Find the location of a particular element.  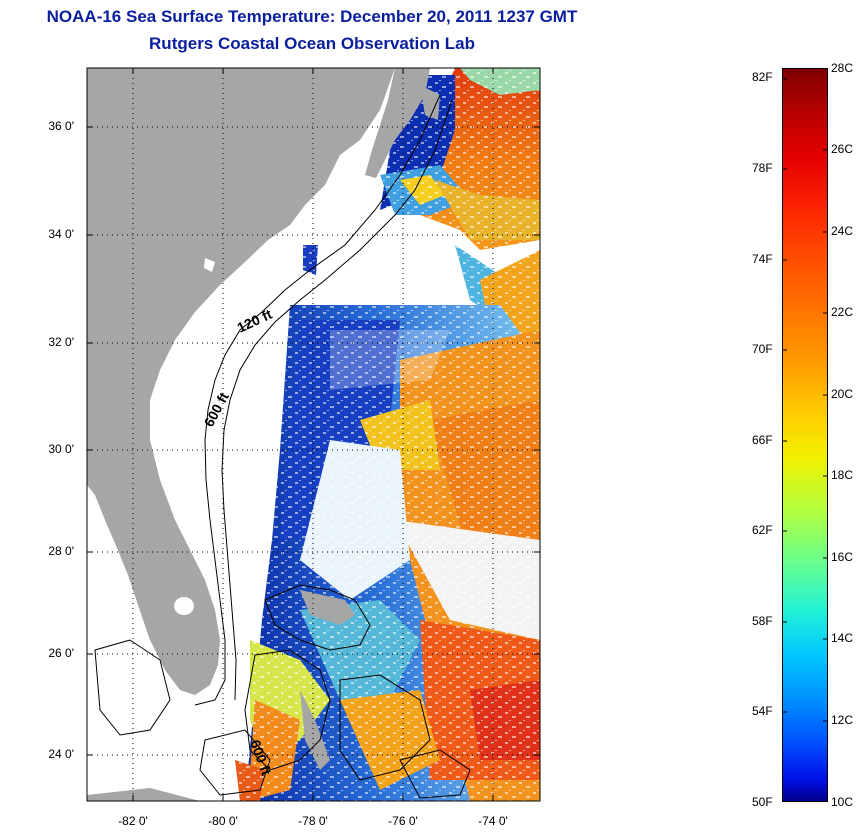

colorbar-c-label: 26C is located at coordinates (842, 149).